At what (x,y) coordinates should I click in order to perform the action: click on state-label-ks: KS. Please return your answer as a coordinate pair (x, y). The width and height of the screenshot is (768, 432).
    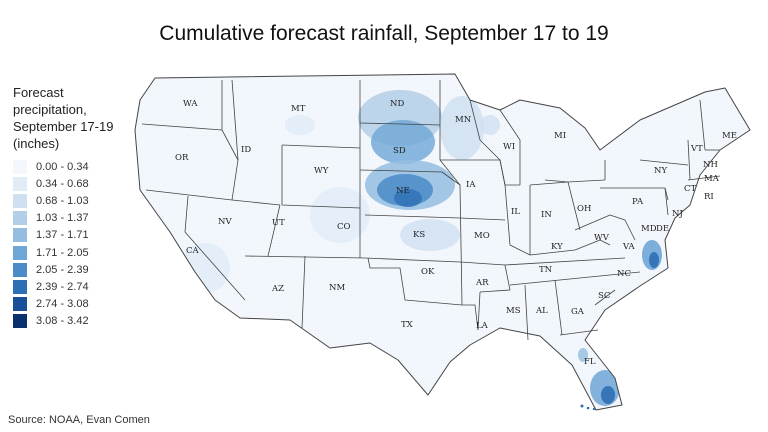
    Looking at the image, I should click on (419, 235).